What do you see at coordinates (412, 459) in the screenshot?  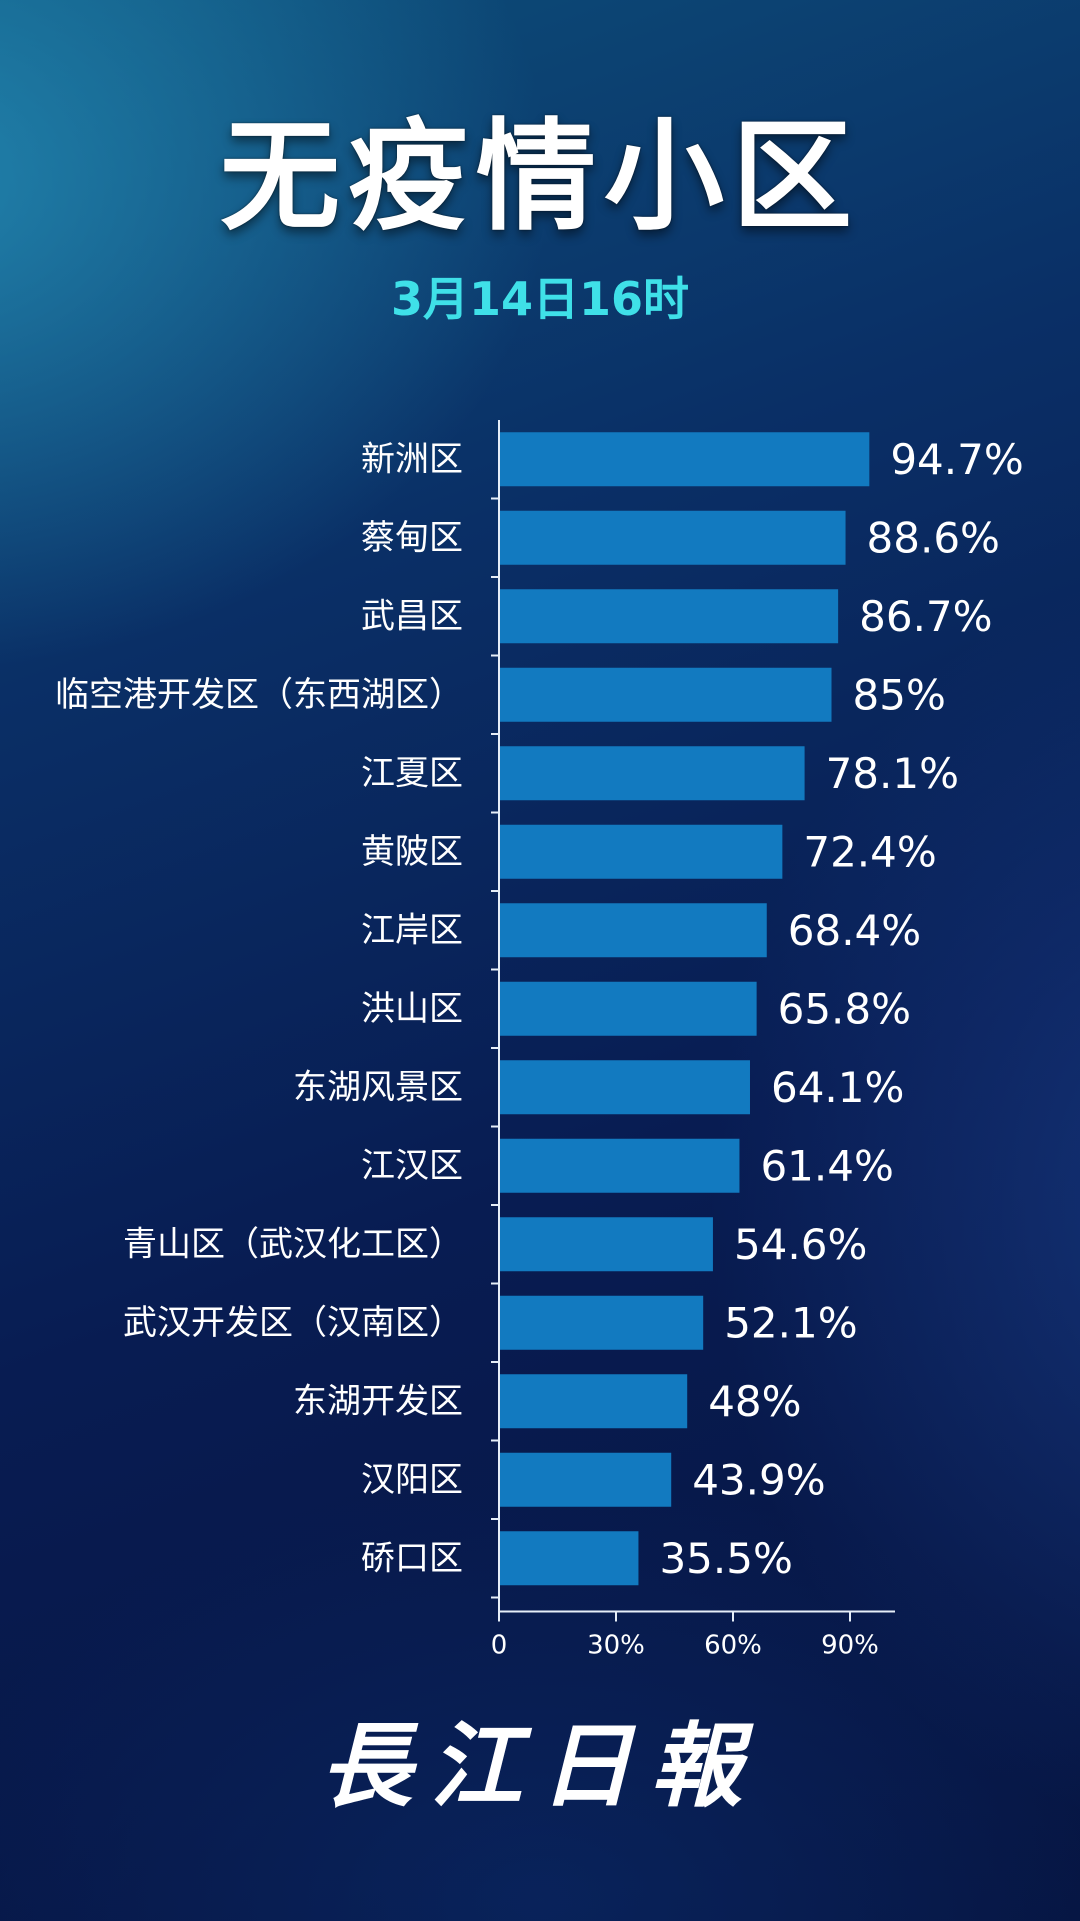 I see `category-label: 新洲区` at bounding box center [412, 459].